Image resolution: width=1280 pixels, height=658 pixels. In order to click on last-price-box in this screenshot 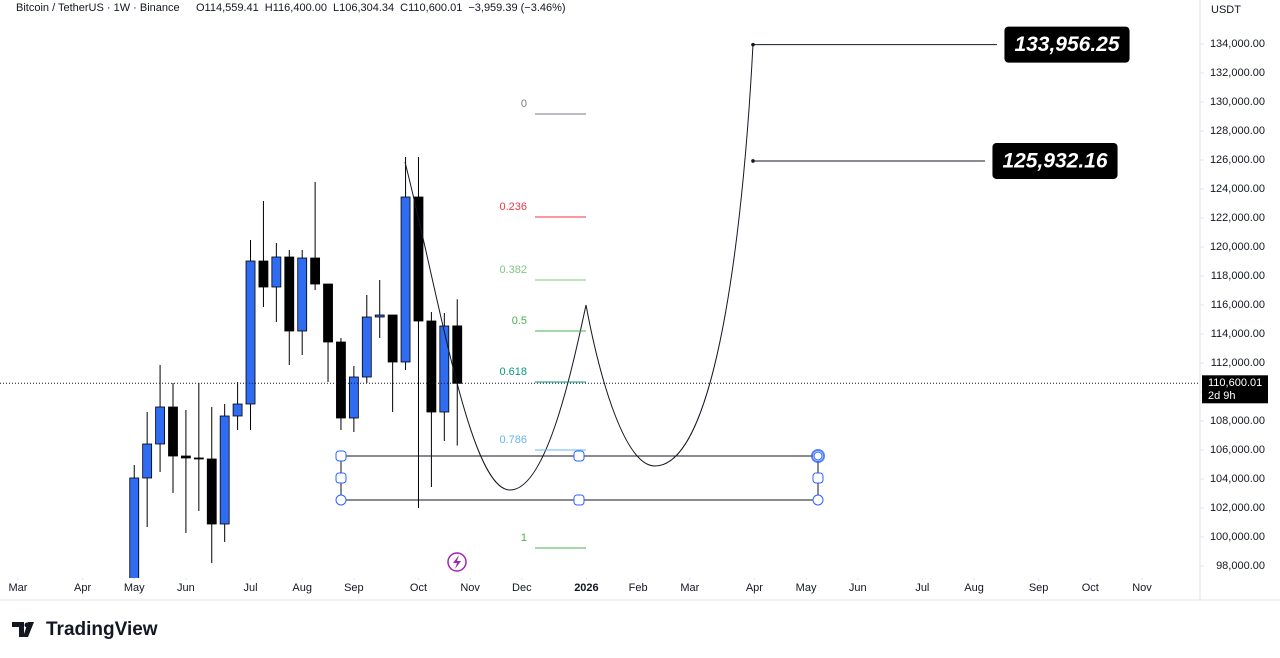, I will do `click(1235, 389)`.